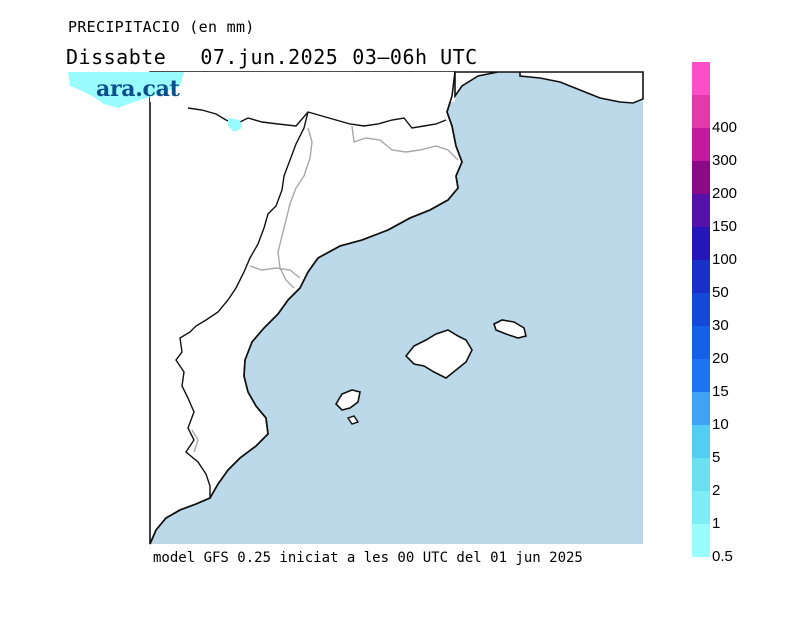 Image resolution: width=800 pixels, height=621 pixels. What do you see at coordinates (720, 325) in the screenshot?
I see `legend-label: 30` at bounding box center [720, 325].